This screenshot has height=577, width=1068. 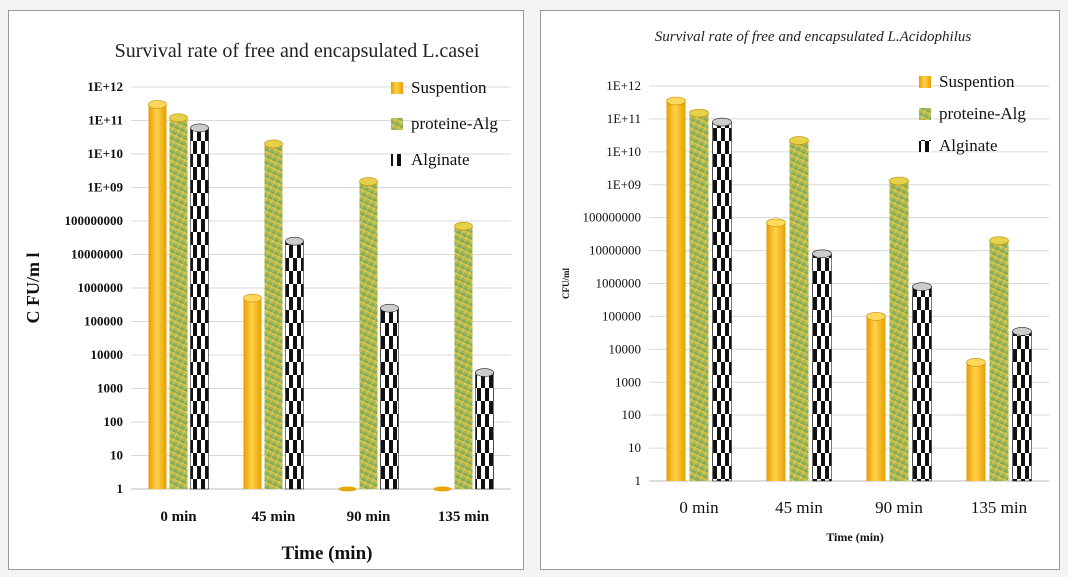 I want to click on y-axis-label: CFU/ml, so click(x=566, y=283).